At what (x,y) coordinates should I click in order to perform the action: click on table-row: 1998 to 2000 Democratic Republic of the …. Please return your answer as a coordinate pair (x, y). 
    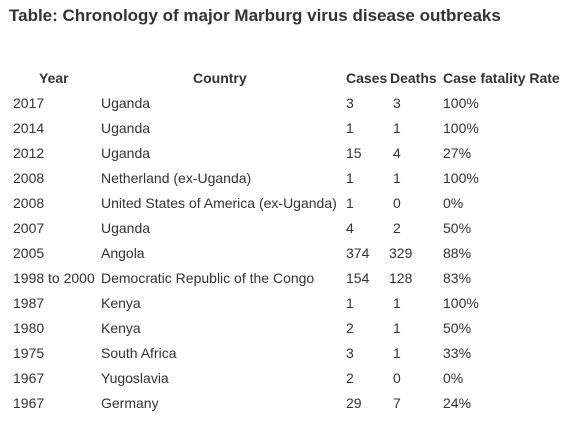
    Looking at the image, I should click on (286, 282).